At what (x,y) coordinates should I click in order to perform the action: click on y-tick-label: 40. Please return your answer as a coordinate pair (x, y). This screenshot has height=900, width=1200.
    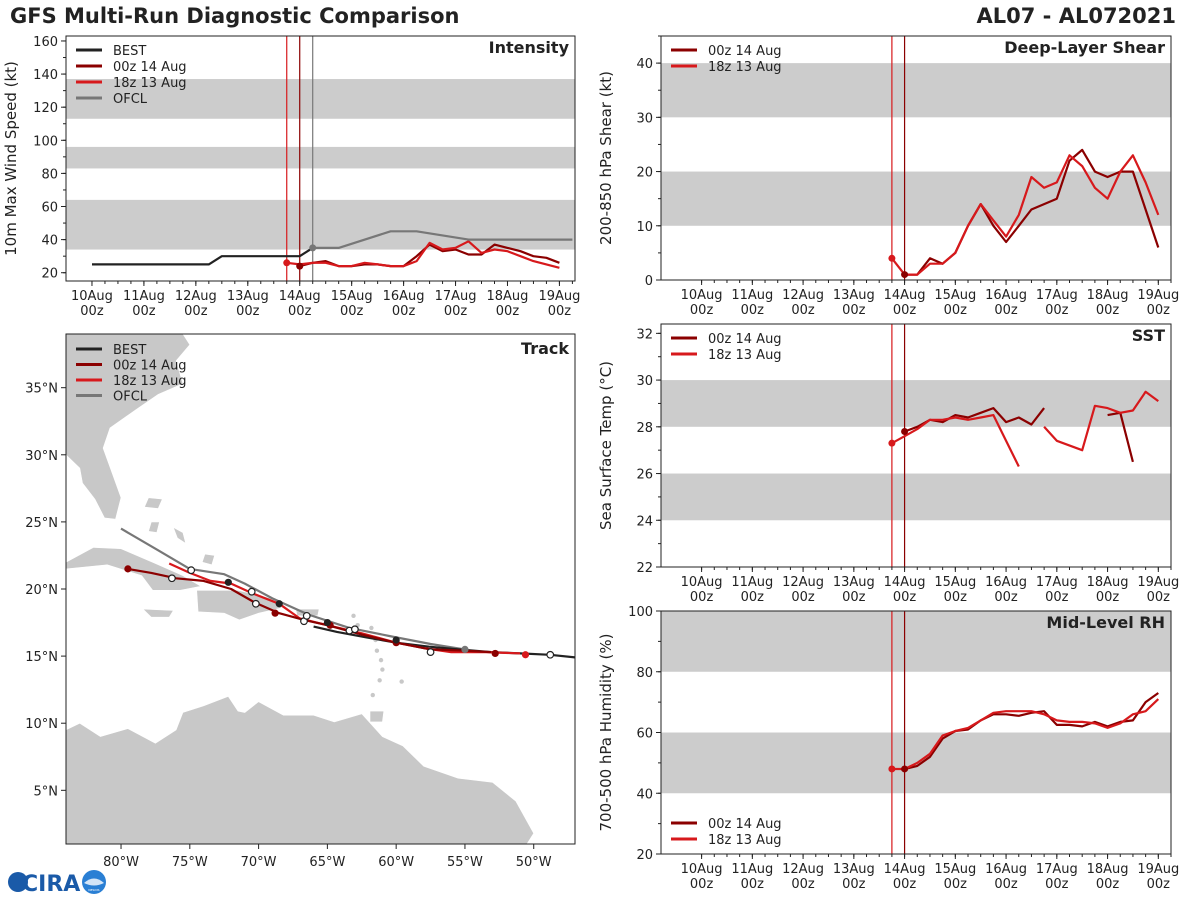
    Looking at the image, I should click on (644, 794).